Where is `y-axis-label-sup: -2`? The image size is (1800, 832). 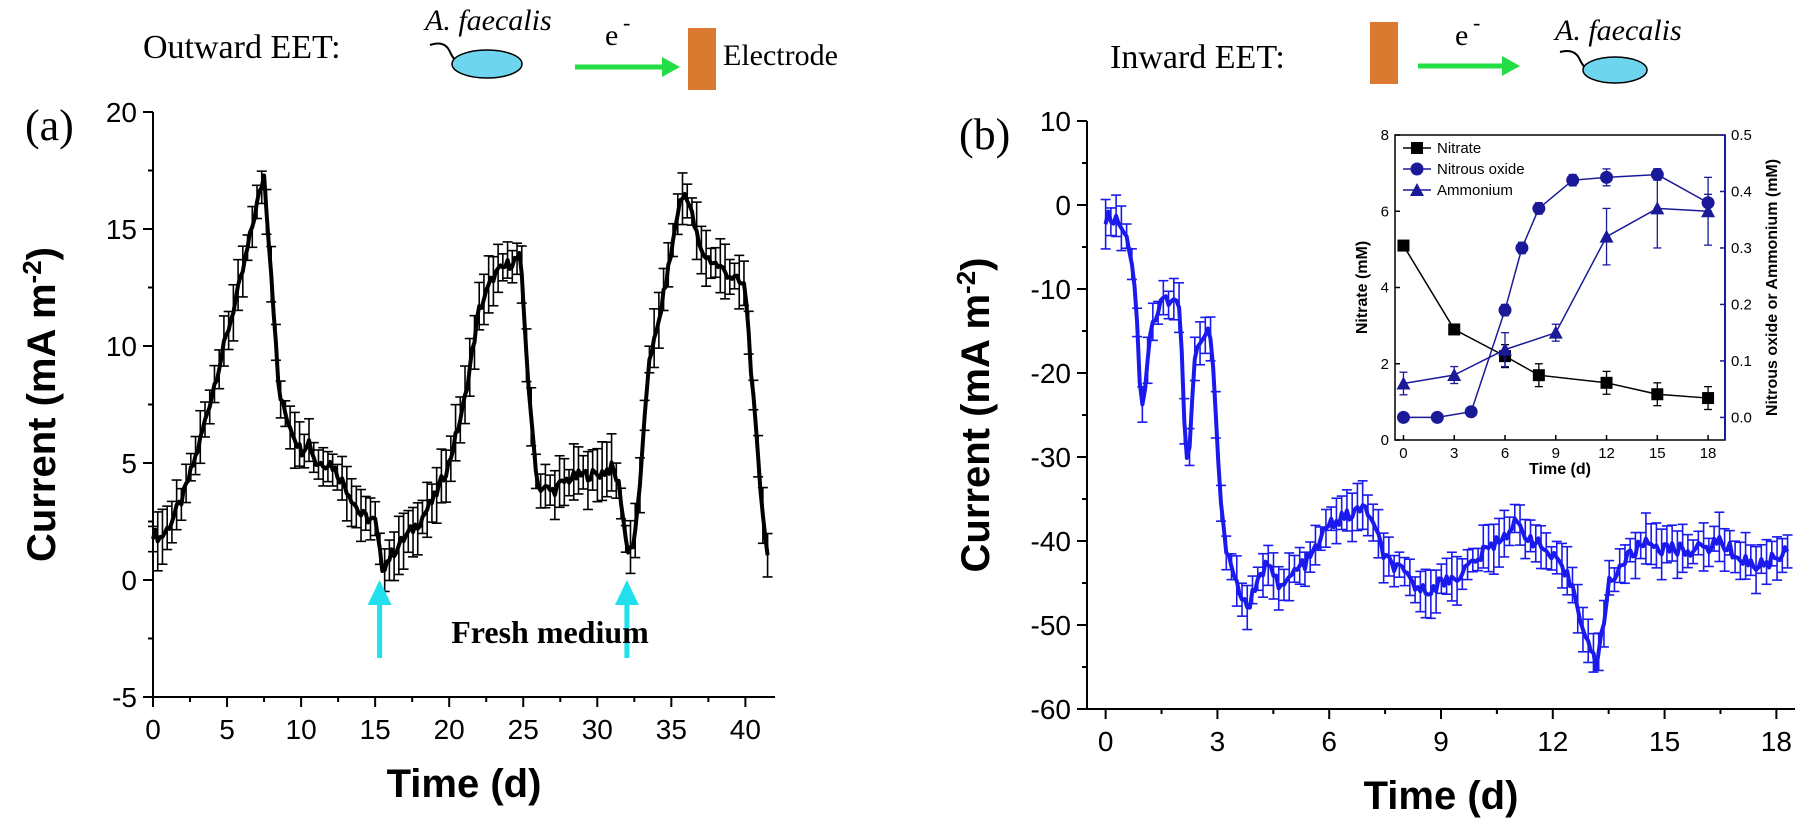 y-axis-label-sup: -2 is located at coordinates (966, 282).